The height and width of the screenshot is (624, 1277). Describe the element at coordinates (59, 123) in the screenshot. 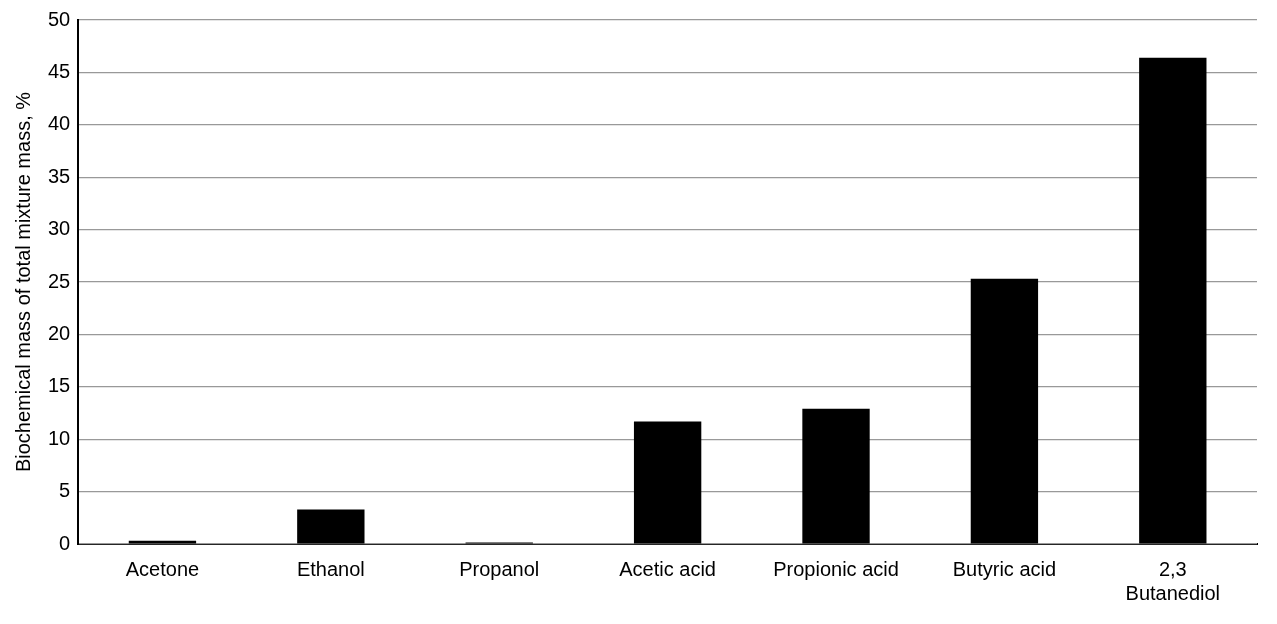

I see `y-tick-label: 40` at that location.